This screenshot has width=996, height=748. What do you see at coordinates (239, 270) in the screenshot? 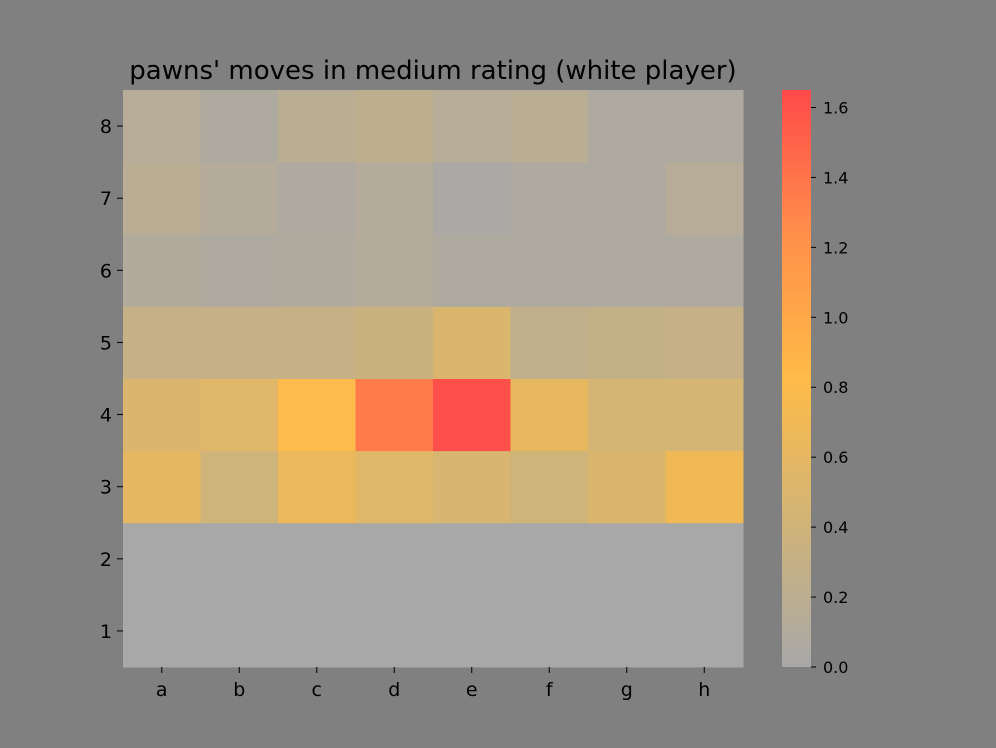
I see `heatmap-cell-b6` at bounding box center [239, 270].